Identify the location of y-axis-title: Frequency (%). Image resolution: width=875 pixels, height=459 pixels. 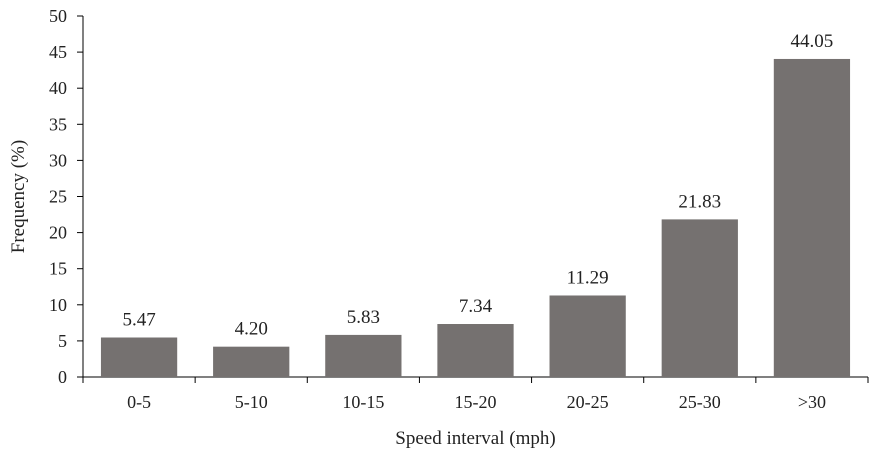
(18, 196).